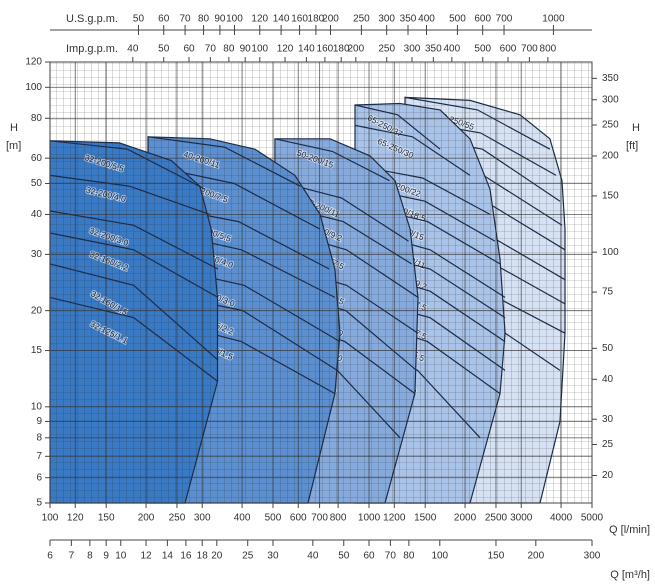 This screenshot has width=655, height=588. I want to click on x2-tick-label: 8, so click(90, 556).